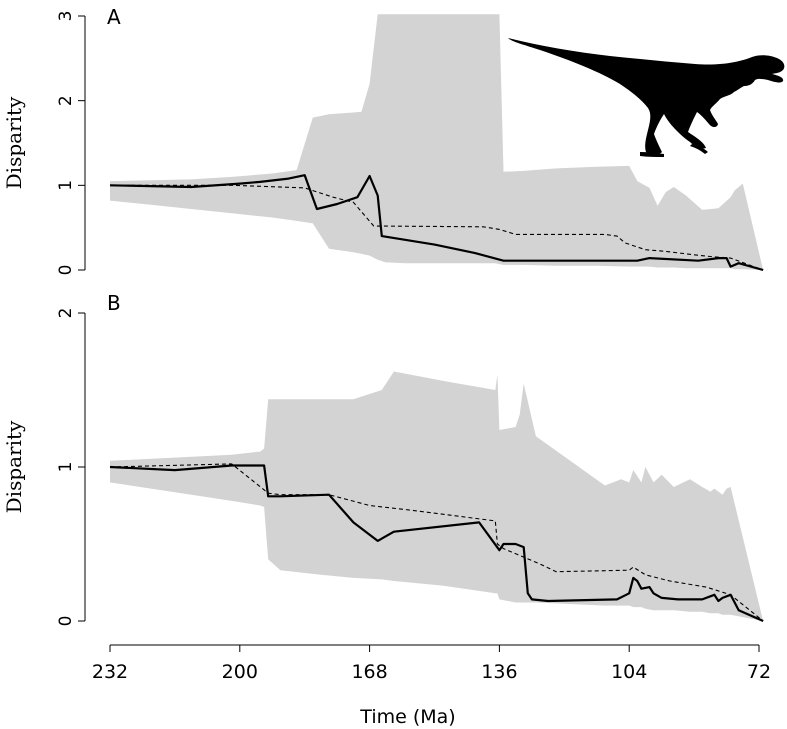 The width and height of the screenshot is (787, 729). What do you see at coordinates (110, 672) in the screenshot?
I see `x-tick-label: 232` at bounding box center [110, 672].